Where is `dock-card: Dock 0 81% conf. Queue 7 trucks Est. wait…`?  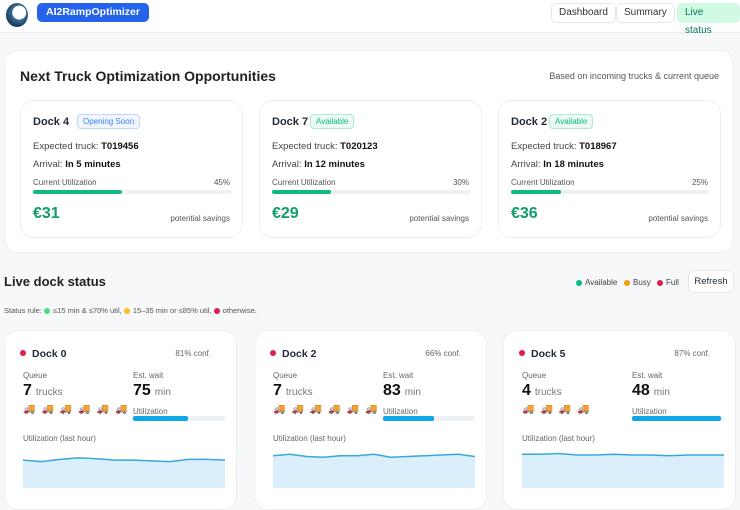
dock-card: Dock 0 81% conf. Queue 7 trucks Est. wait… is located at coordinates (120, 420).